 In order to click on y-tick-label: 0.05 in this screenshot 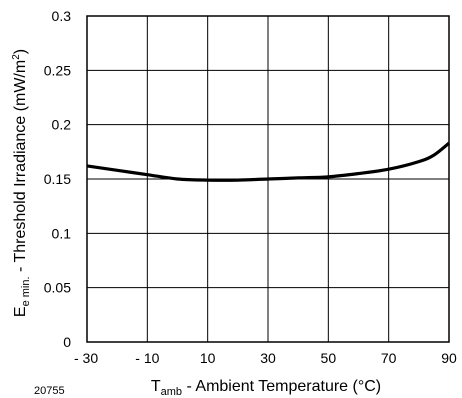, I will do `click(57, 288)`.